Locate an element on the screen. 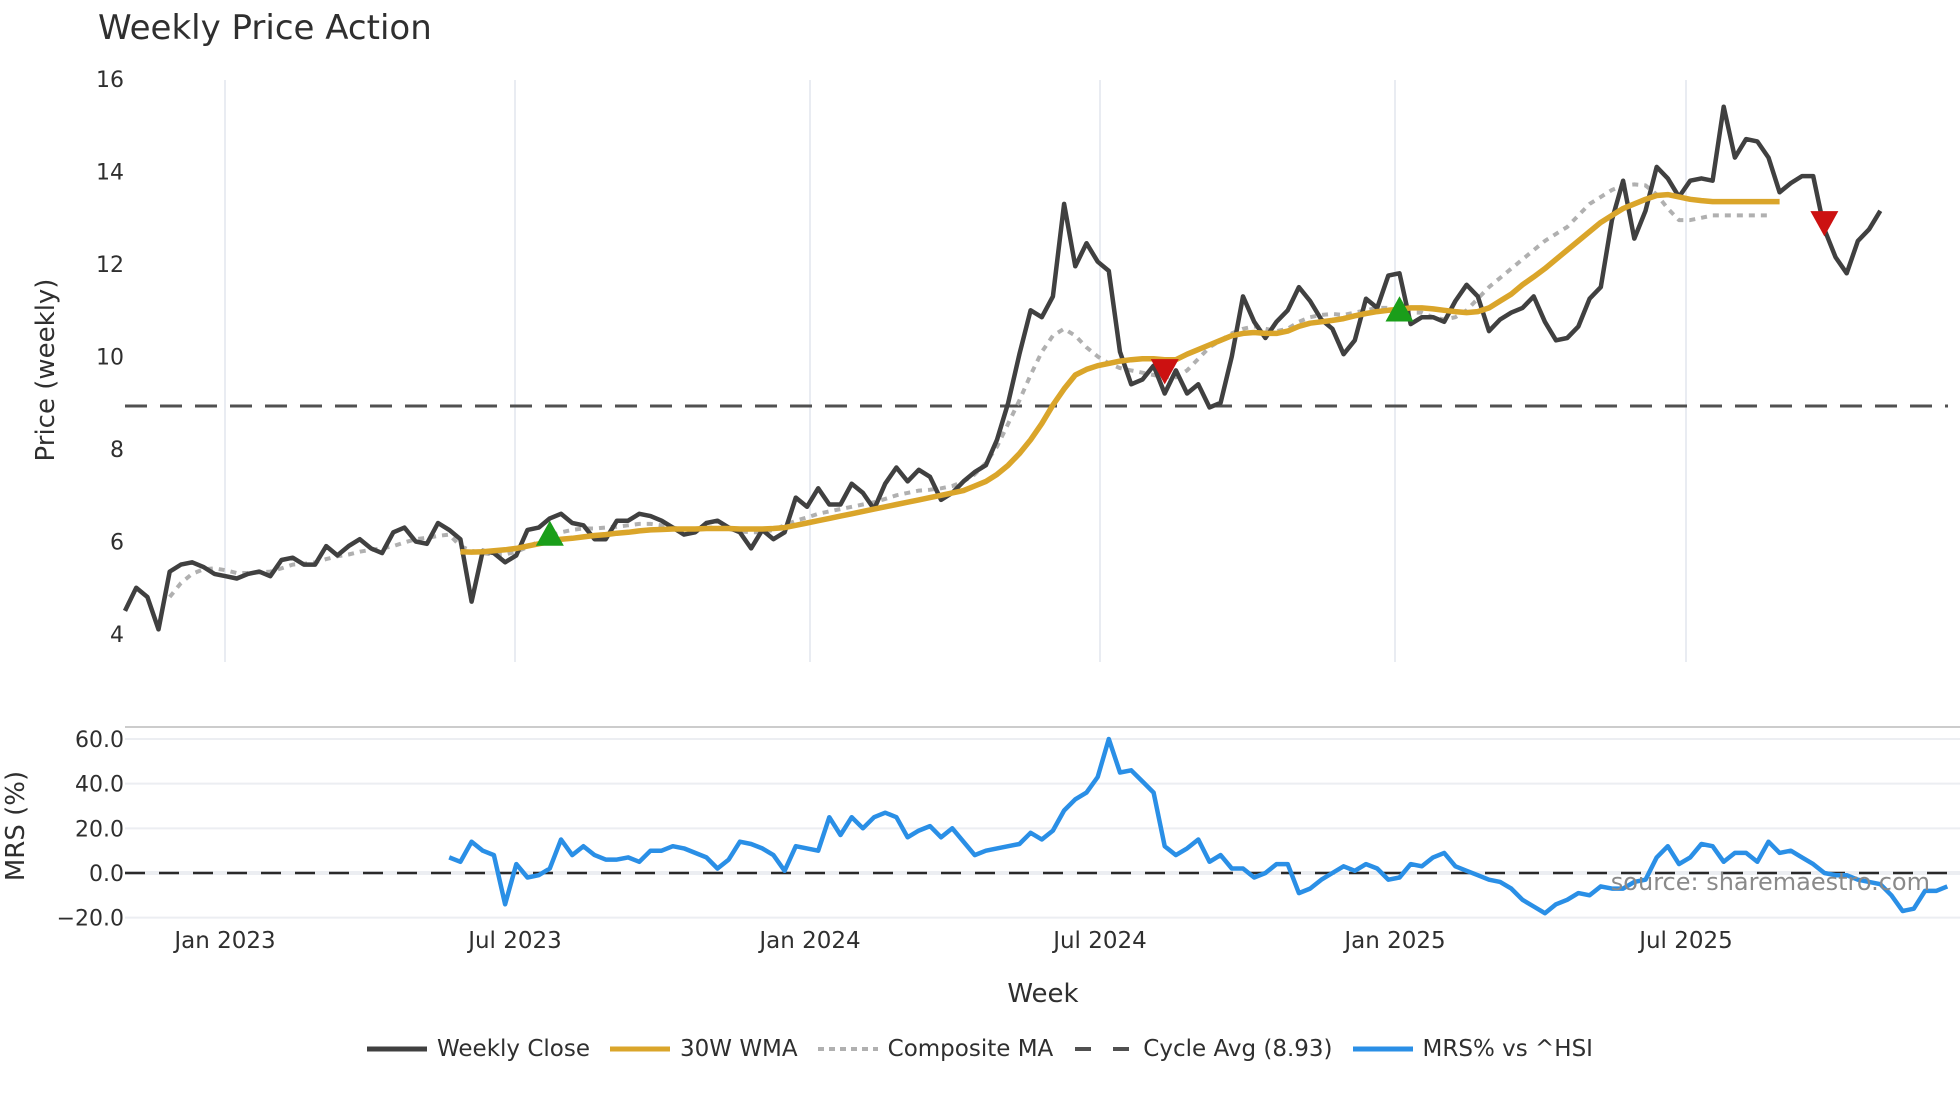 The image size is (1960, 1102). svg-text: Jan 2025 is located at coordinates (1393, 941).